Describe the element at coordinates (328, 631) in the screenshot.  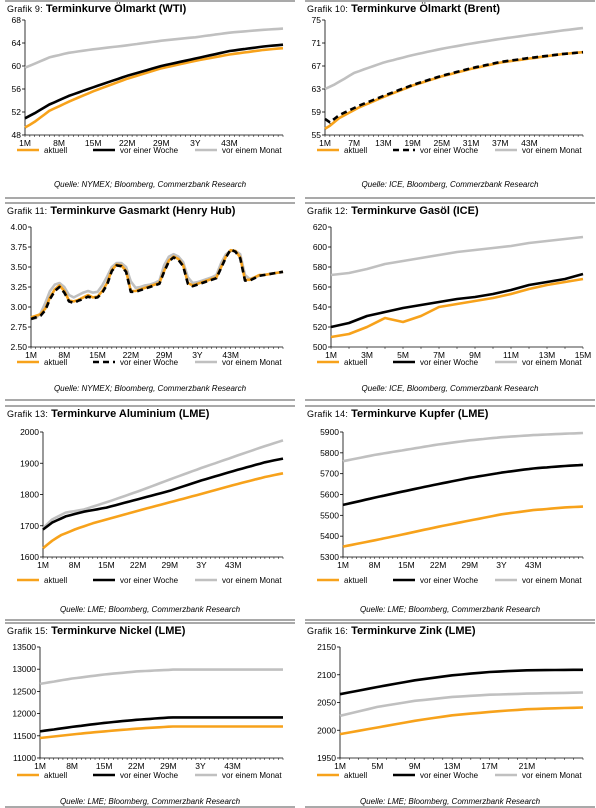
I see `chart-number: Grafik 16:` at that location.